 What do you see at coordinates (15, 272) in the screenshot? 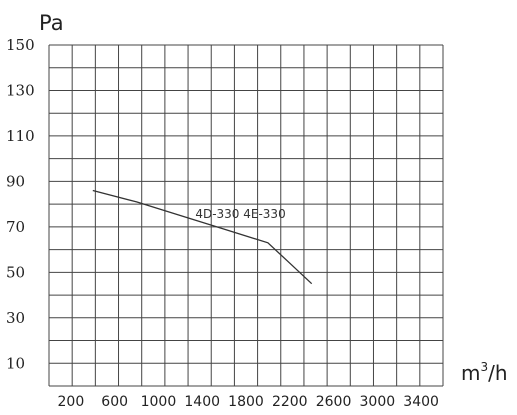
I see `y-tick-label: 50` at bounding box center [15, 272].